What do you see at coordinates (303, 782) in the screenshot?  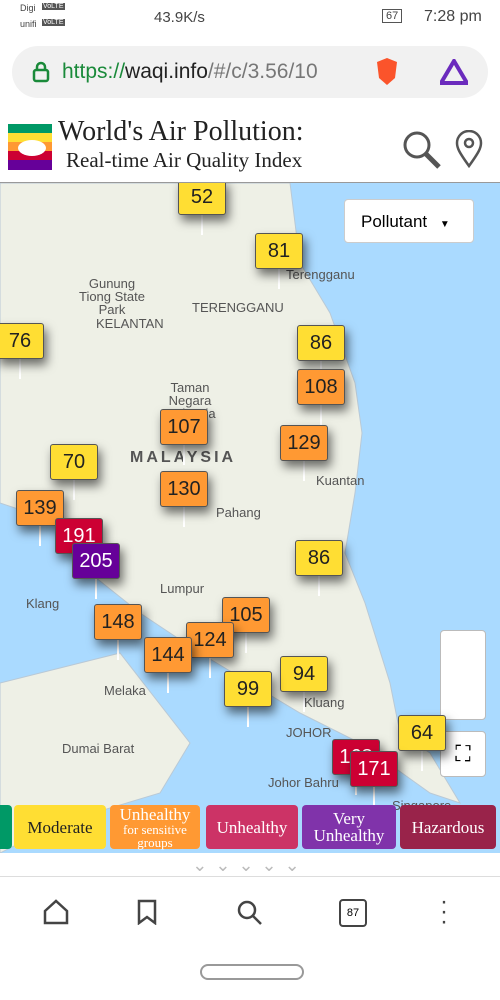 I see `place-label: Johor Bahru` at bounding box center [303, 782].